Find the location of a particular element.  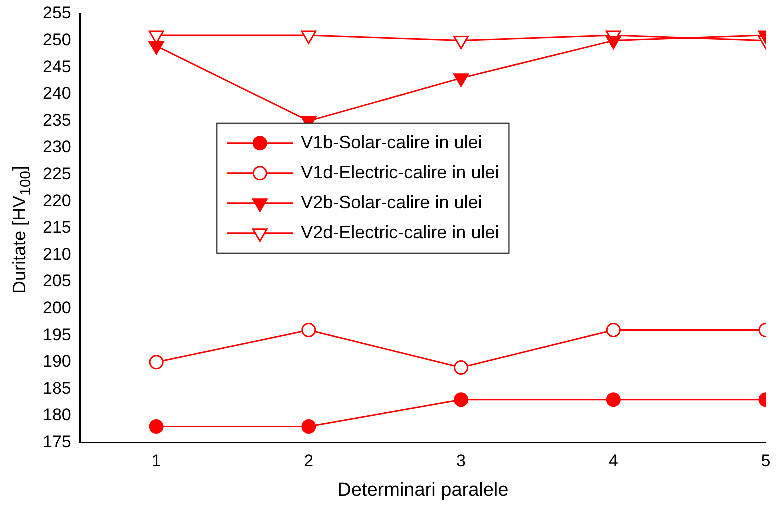

y-tick-label: 245 is located at coordinates (57, 66).